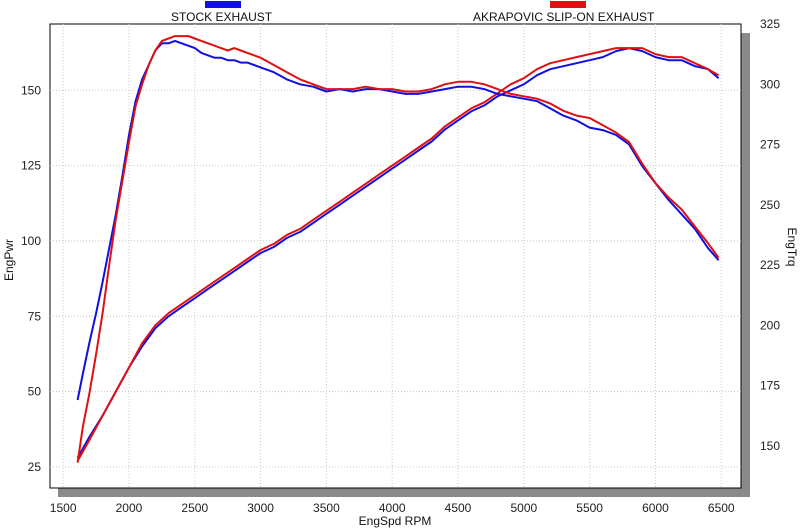  I want to click on legend: STOCK EXHAUST AKRAPOVIC SLIP-ON EXHAUST, so click(413, 12).